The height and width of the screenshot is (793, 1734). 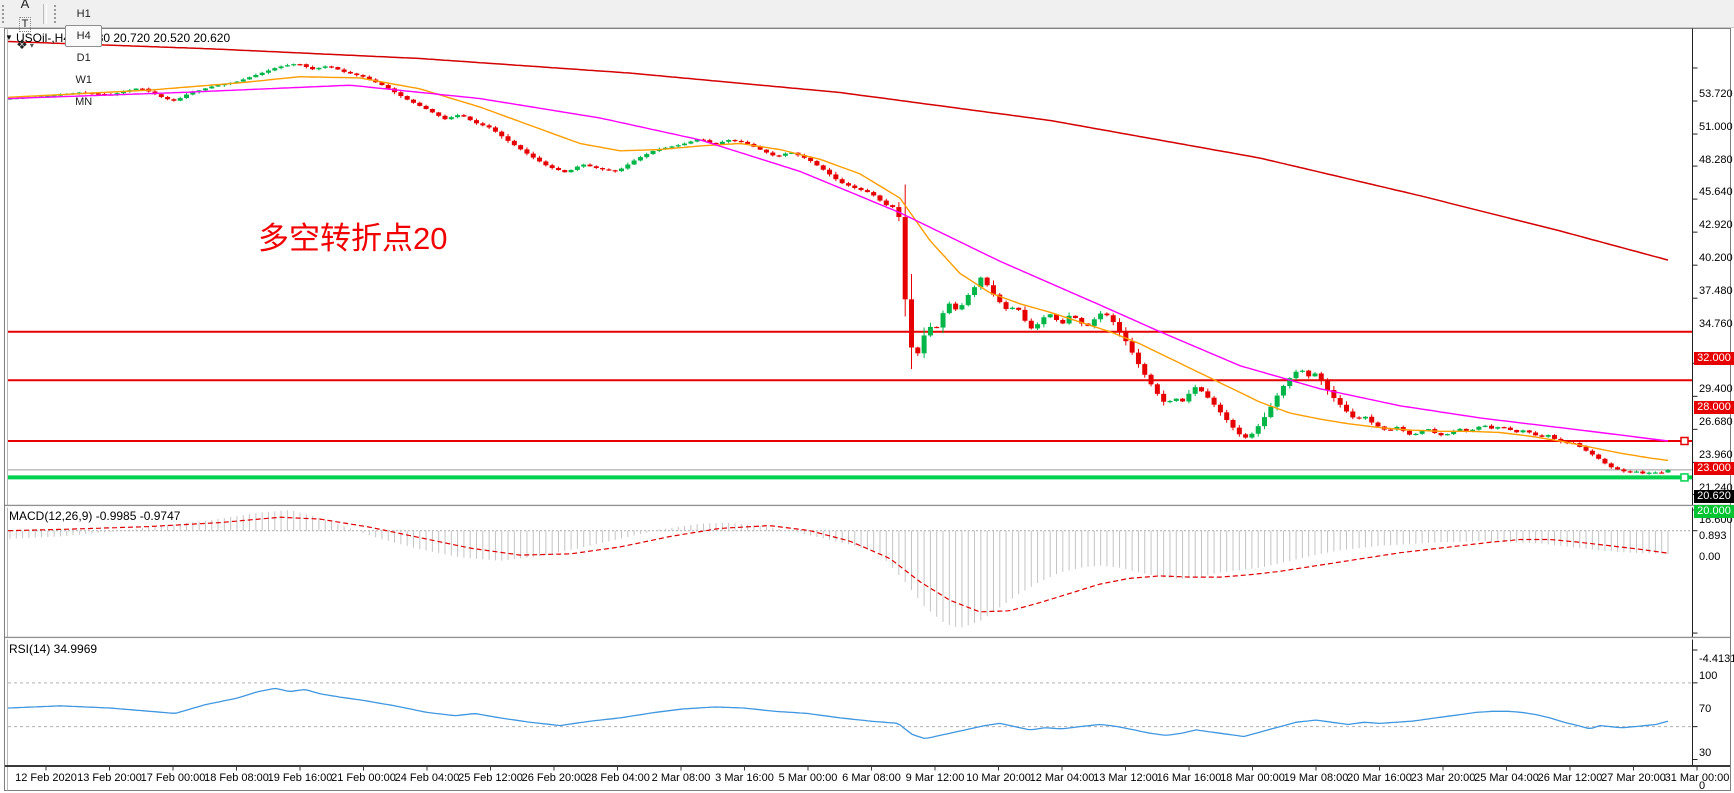 What do you see at coordinates (1716, 160) in the screenshot?
I see `price-axis-label: 48.280` at bounding box center [1716, 160].